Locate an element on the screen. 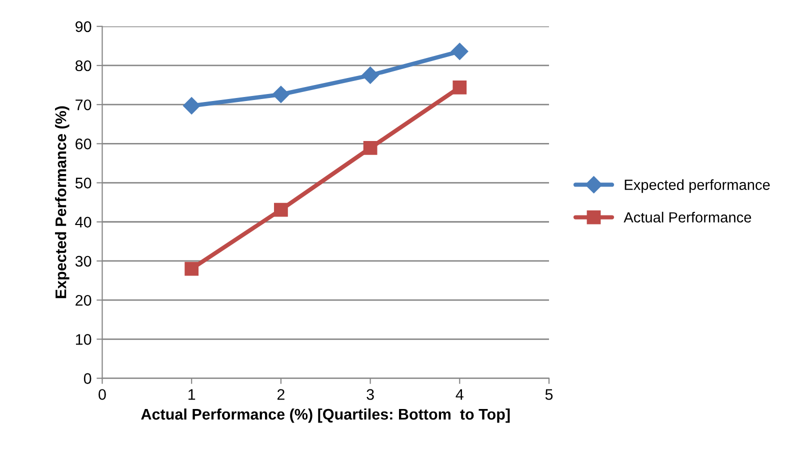 This screenshot has height=463, width=805. x-tick-label: 2 is located at coordinates (280, 394).